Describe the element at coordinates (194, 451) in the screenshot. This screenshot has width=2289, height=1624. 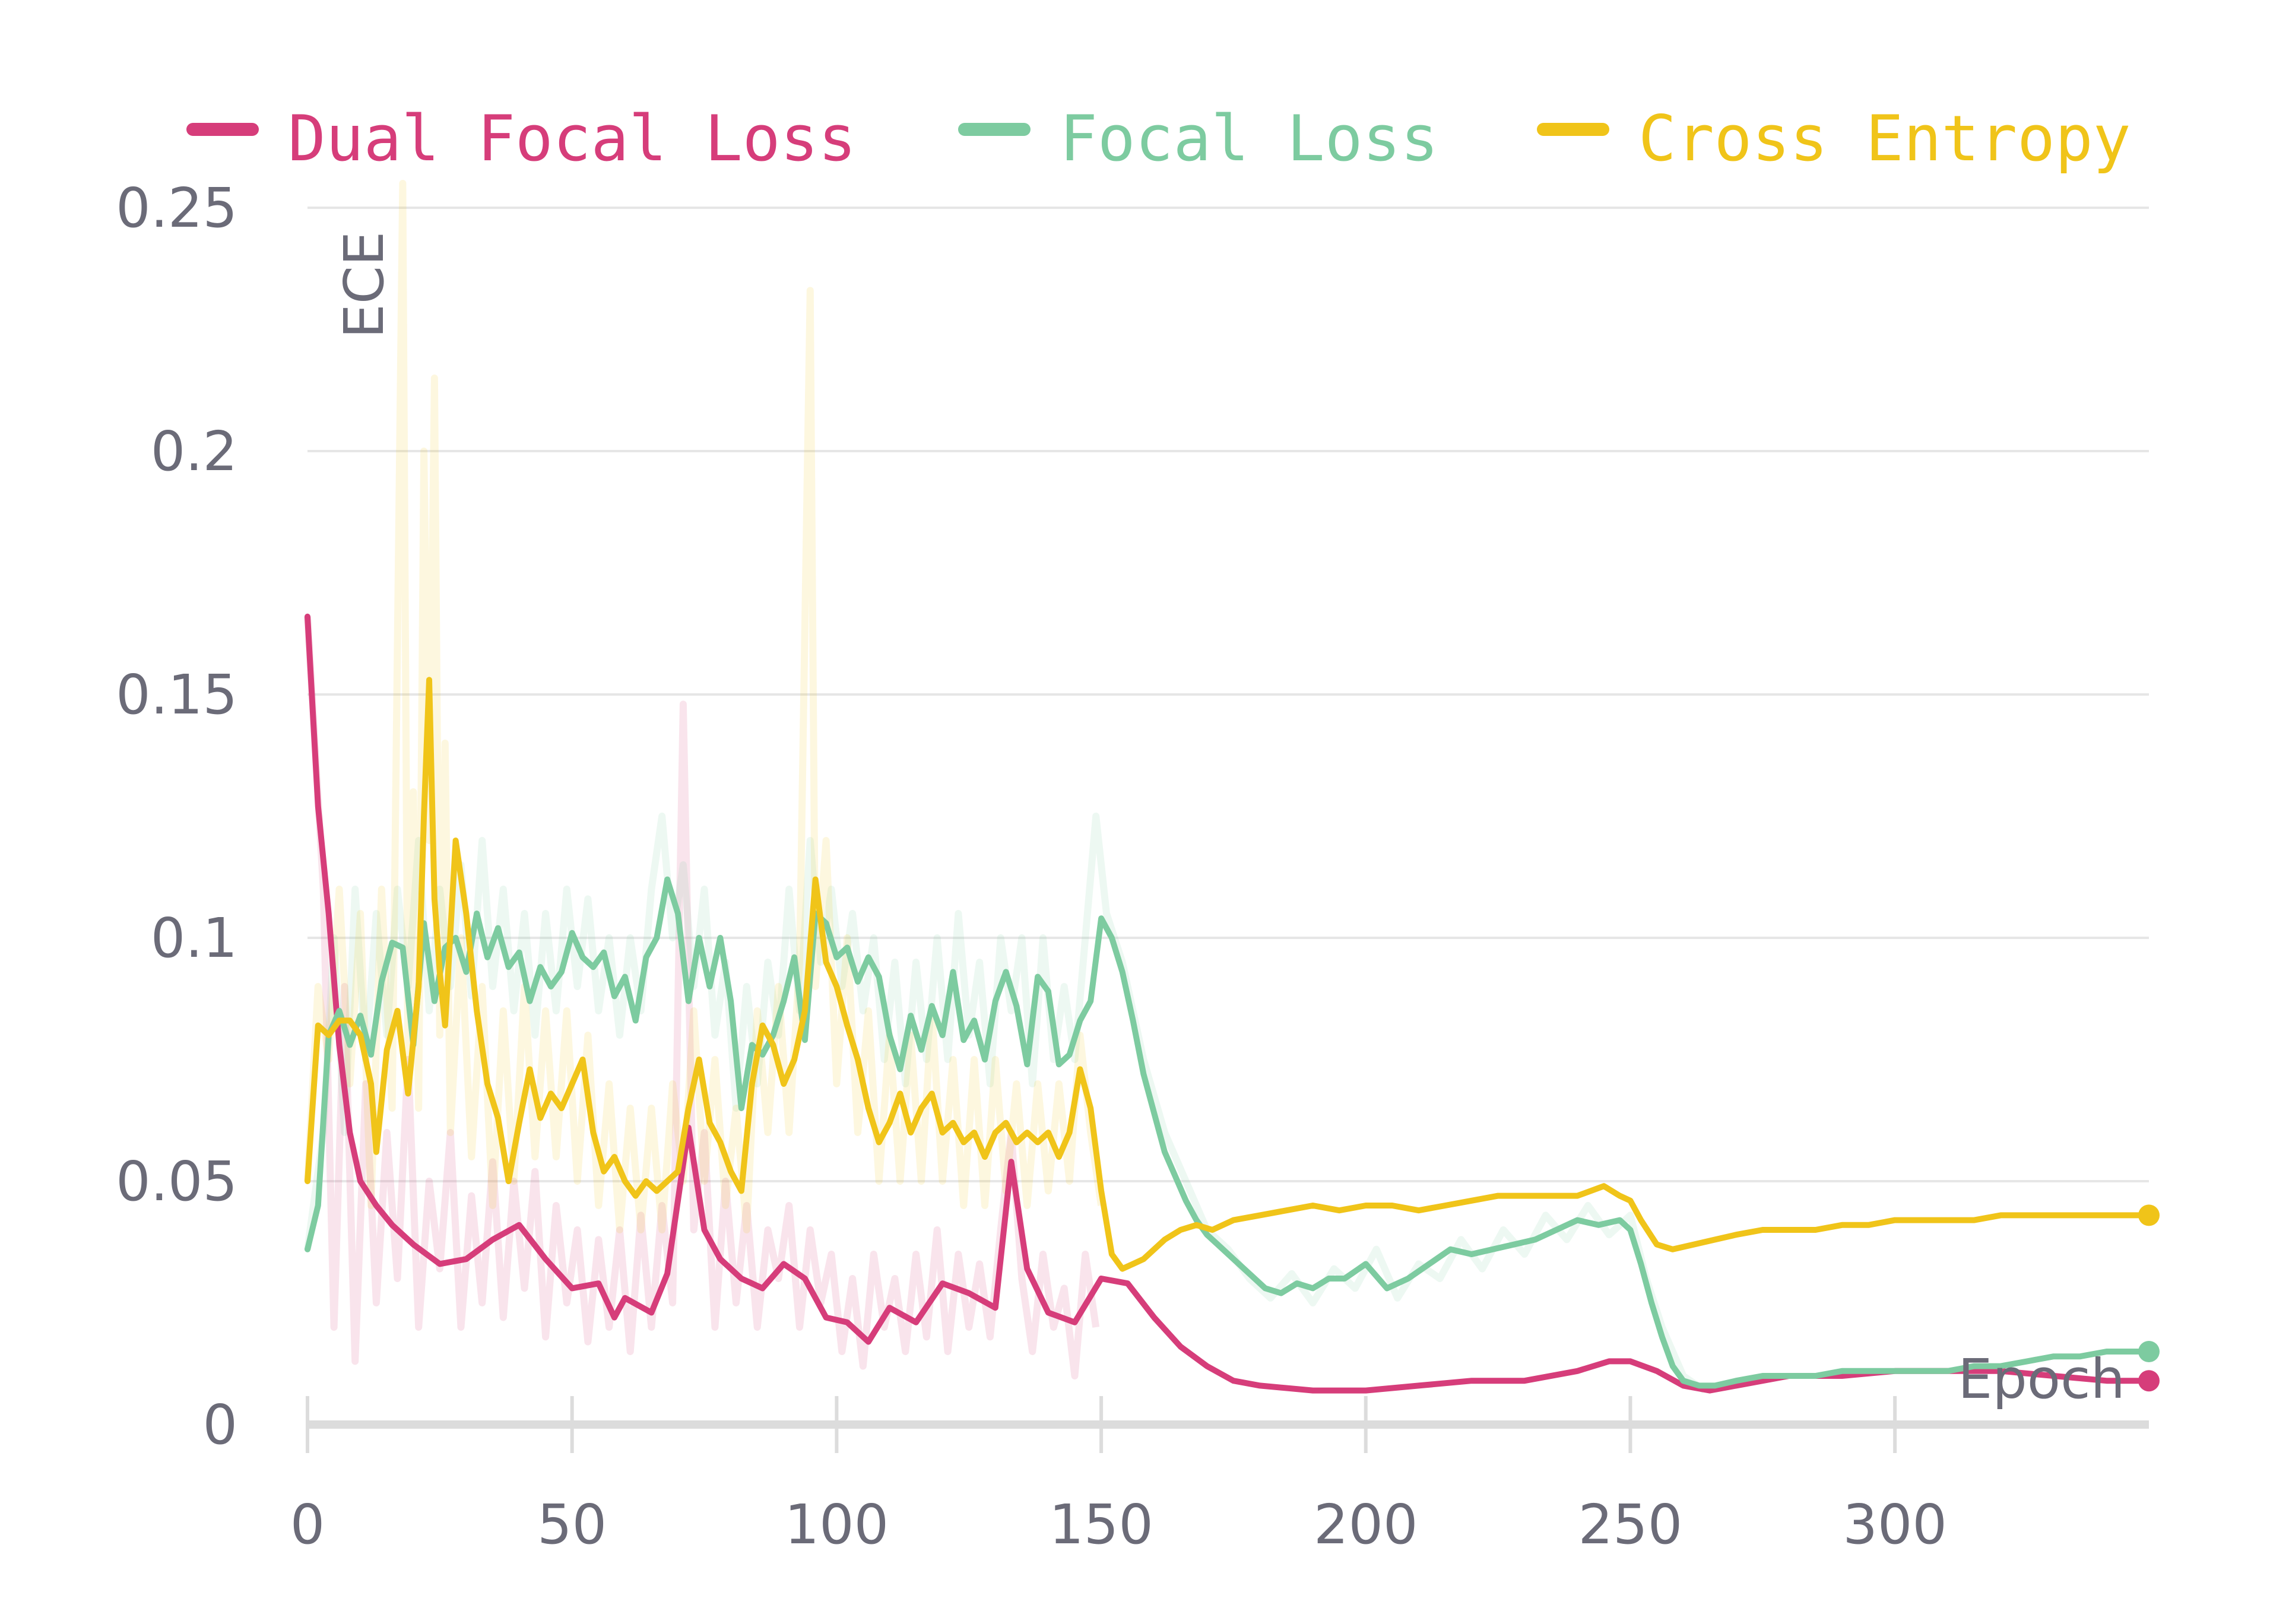
I see `y-tick-label: 0.2` at that location.